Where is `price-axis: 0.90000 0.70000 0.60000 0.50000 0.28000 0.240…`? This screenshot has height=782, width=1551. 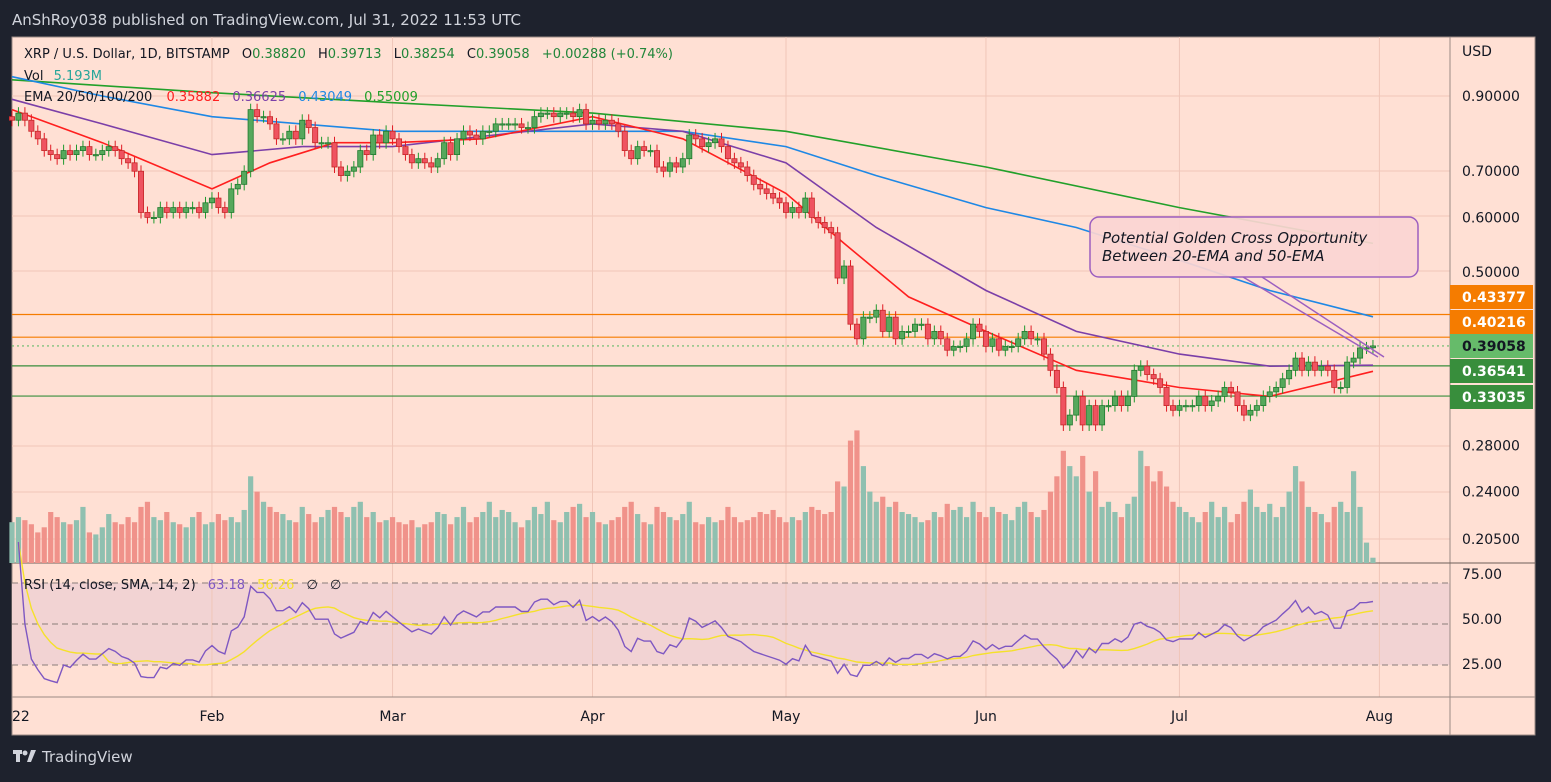 price-axis: 0.90000 0.70000 0.60000 0.50000 0.28000 0.240… is located at coordinates (1491, 318).